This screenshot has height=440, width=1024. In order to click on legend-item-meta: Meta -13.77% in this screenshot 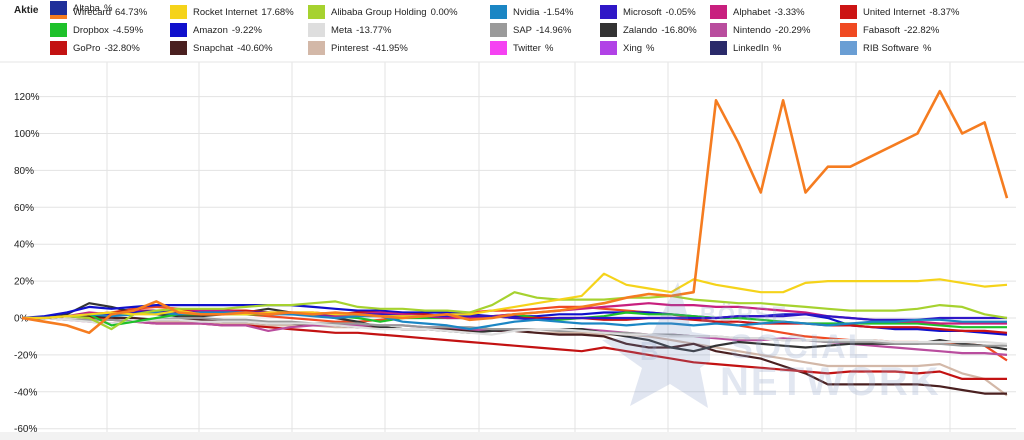, I will do `click(350, 30)`.